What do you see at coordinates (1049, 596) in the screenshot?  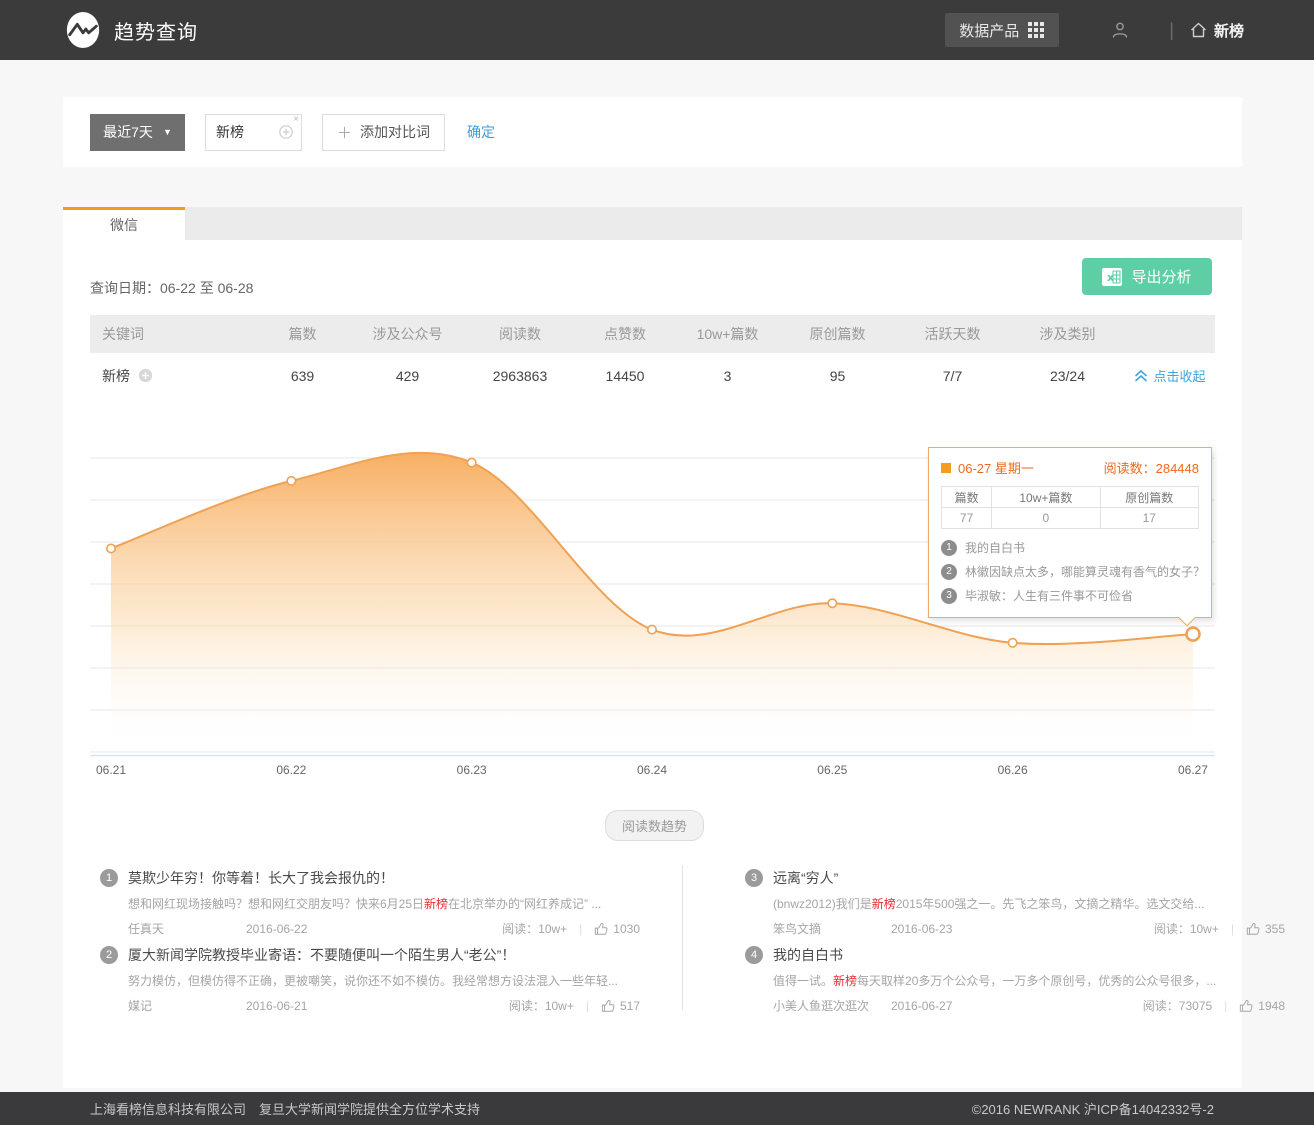 I see `tooltip-article-title: 毕淑敏：人生有三件事不可俭省` at bounding box center [1049, 596].